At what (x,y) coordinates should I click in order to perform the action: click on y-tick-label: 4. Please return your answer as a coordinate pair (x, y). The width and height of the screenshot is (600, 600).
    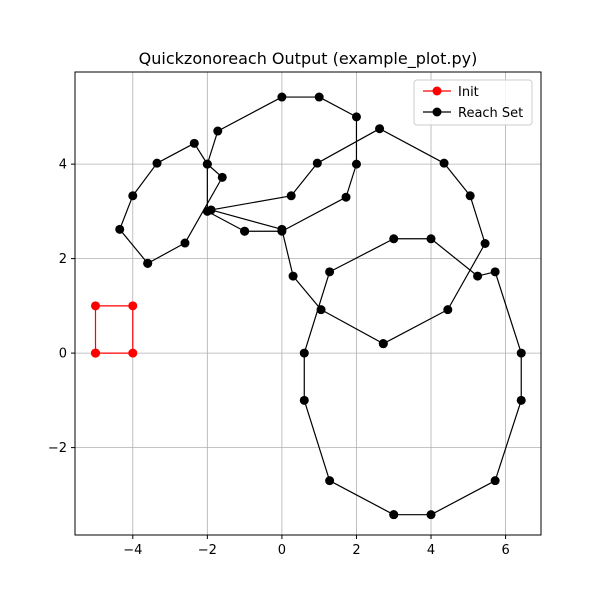
    Looking at the image, I should click on (63, 165).